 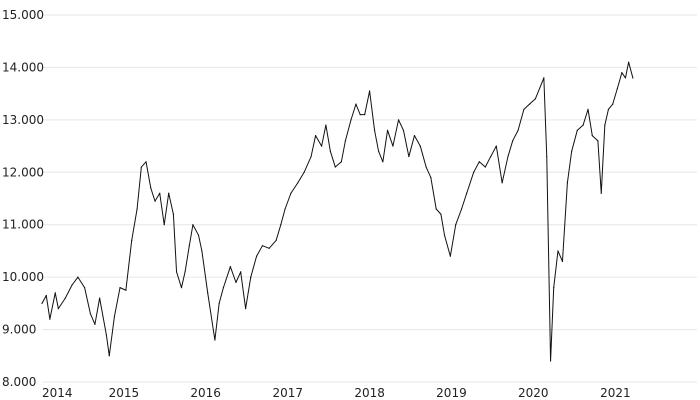 I want to click on y-tick-label: 12.000, so click(x=23, y=172).